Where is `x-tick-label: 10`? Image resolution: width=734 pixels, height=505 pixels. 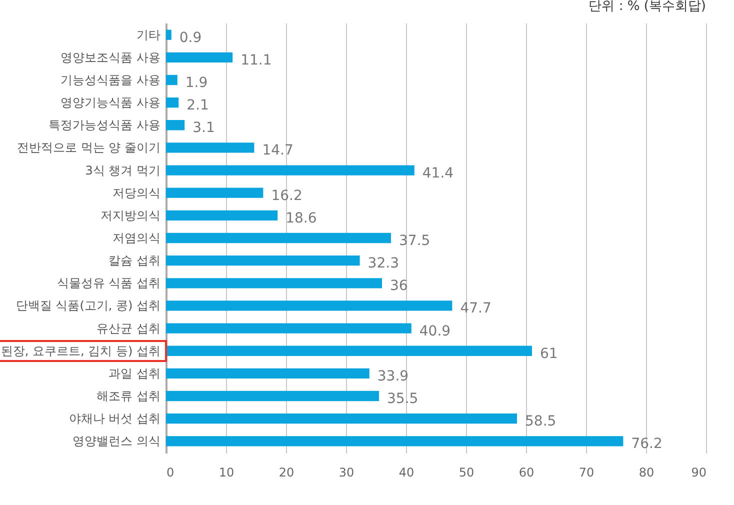 x-tick-label: 10 is located at coordinates (226, 473).